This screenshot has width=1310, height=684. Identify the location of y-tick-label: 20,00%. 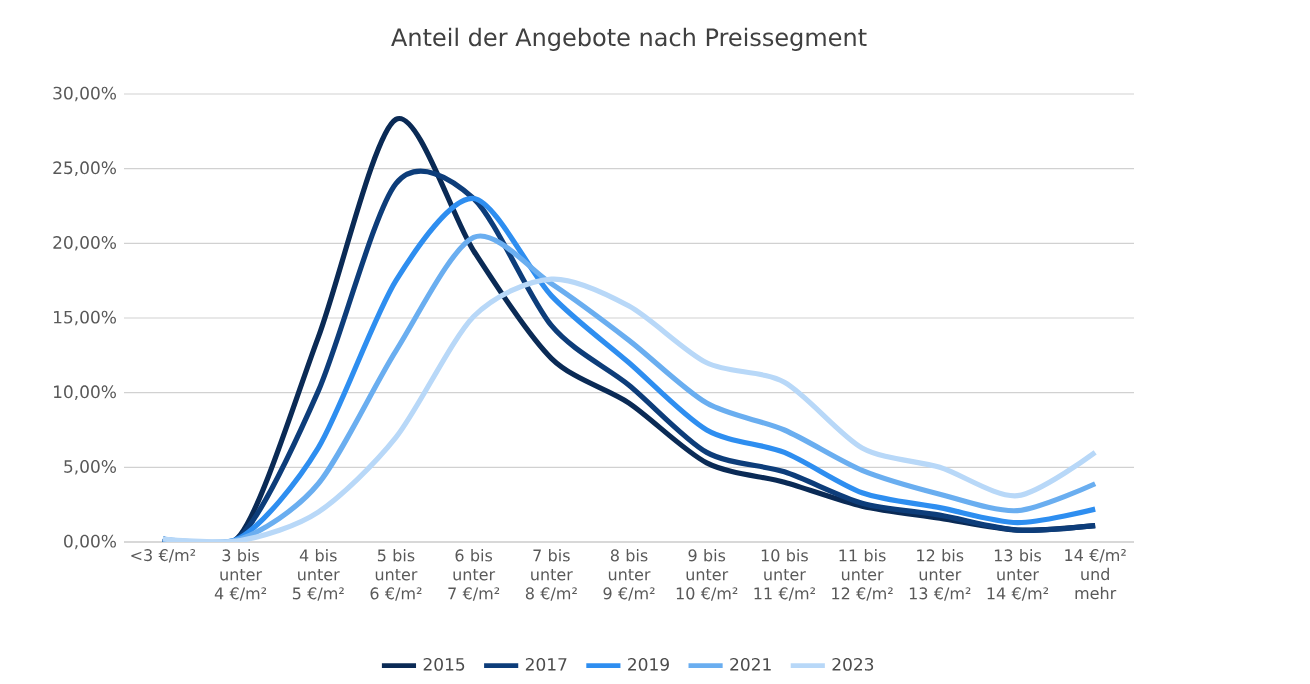
(84, 243).